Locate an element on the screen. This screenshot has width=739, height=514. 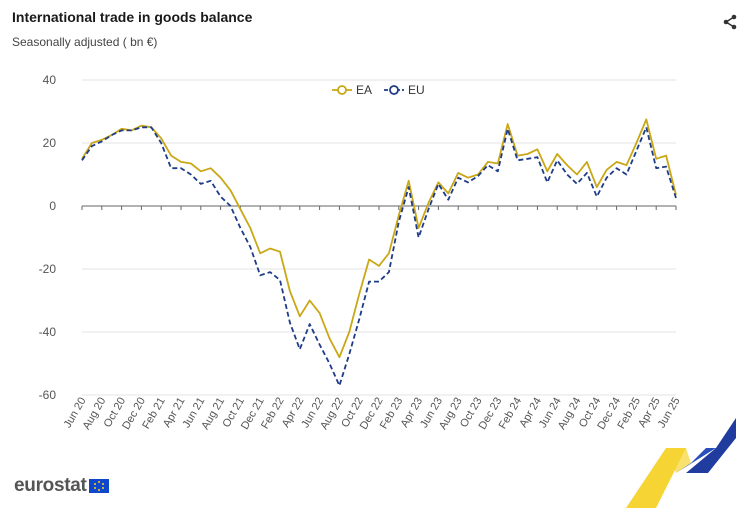
share-icon is located at coordinates (730, 22).